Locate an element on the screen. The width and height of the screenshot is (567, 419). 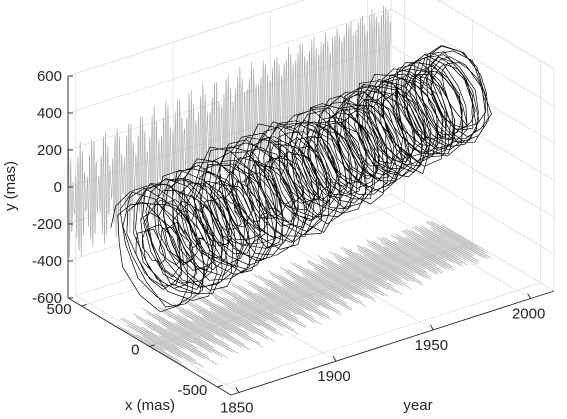
y-tick-label: 400 is located at coordinates (49, 113).